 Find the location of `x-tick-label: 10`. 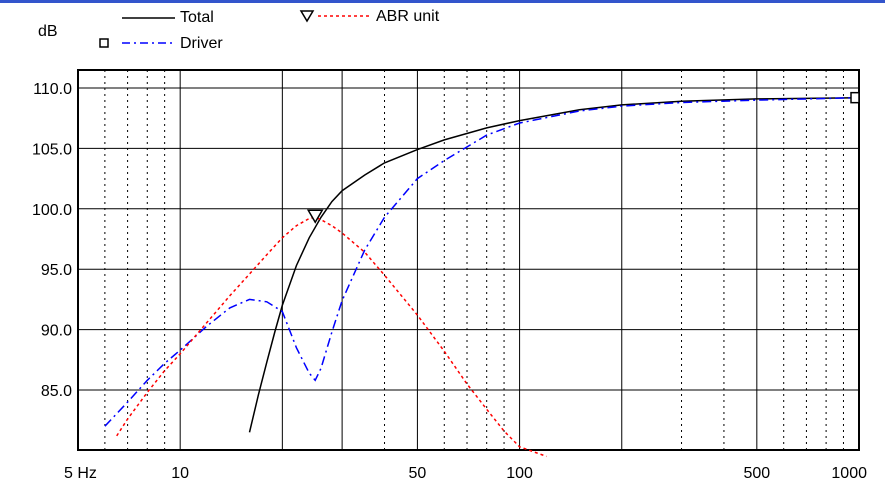

x-tick-label: 10 is located at coordinates (180, 473).